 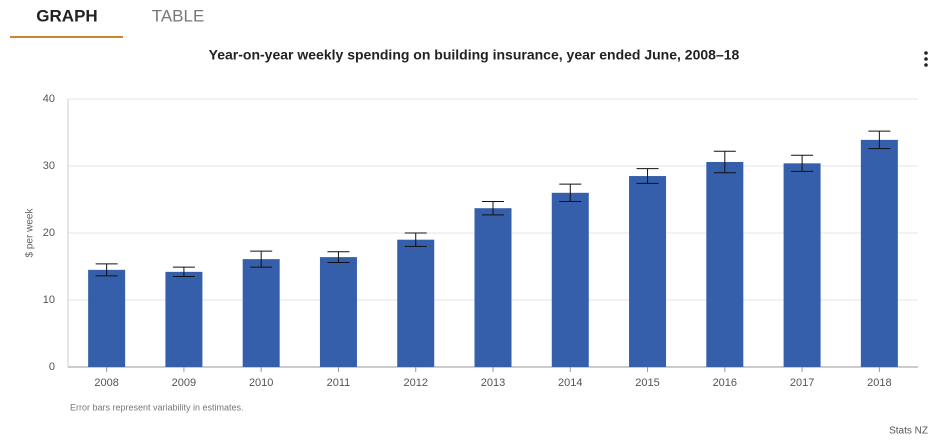 What do you see at coordinates (66, 15) in the screenshot?
I see `tab-graph: GRAPH` at bounding box center [66, 15].